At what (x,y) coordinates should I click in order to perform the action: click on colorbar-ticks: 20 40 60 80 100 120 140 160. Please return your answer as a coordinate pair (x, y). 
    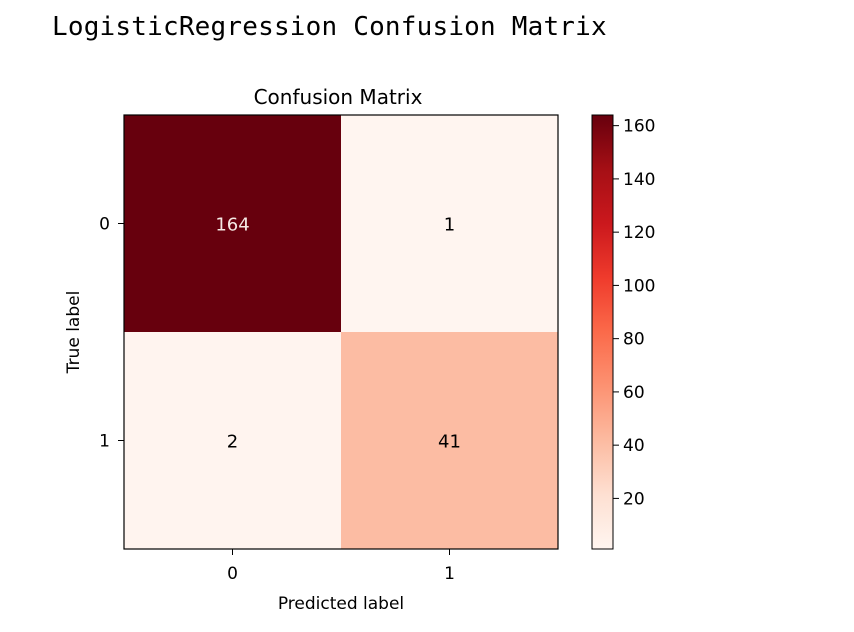
    Looking at the image, I should click on (634, 313).